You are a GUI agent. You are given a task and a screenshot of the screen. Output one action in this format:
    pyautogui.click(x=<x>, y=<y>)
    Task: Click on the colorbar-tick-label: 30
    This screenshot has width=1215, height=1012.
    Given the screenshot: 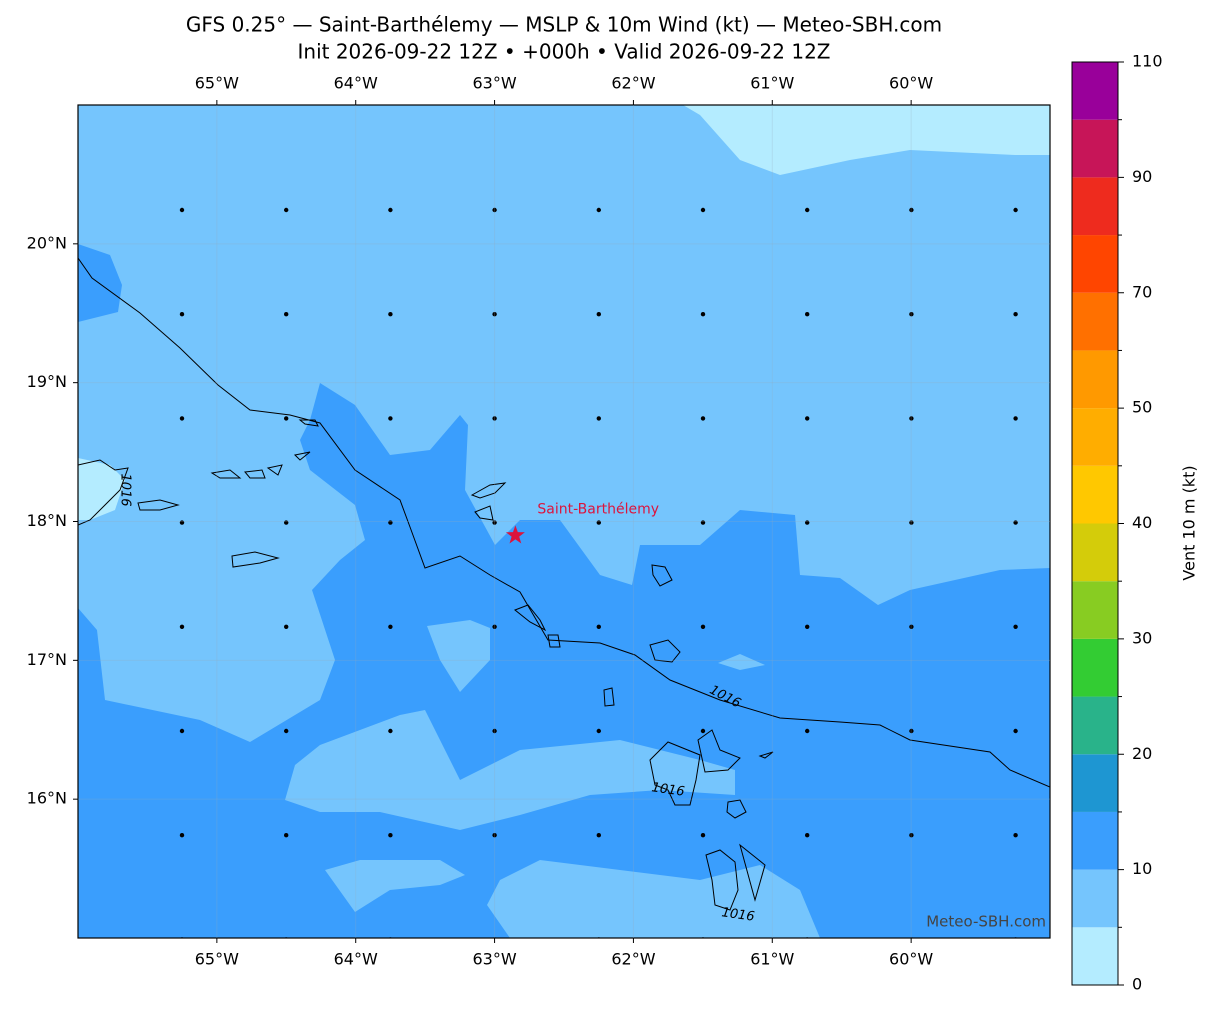 What is the action you would take?
    pyautogui.click(x=1142, y=637)
    